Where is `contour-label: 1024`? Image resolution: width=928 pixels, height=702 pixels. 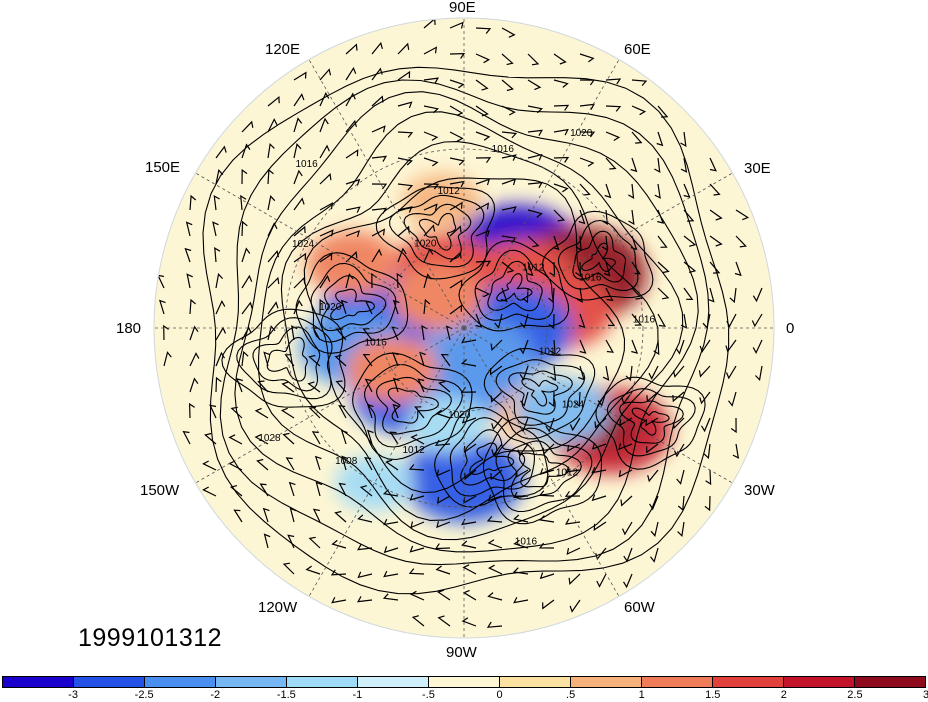 contour-label: 1024 is located at coordinates (573, 405).